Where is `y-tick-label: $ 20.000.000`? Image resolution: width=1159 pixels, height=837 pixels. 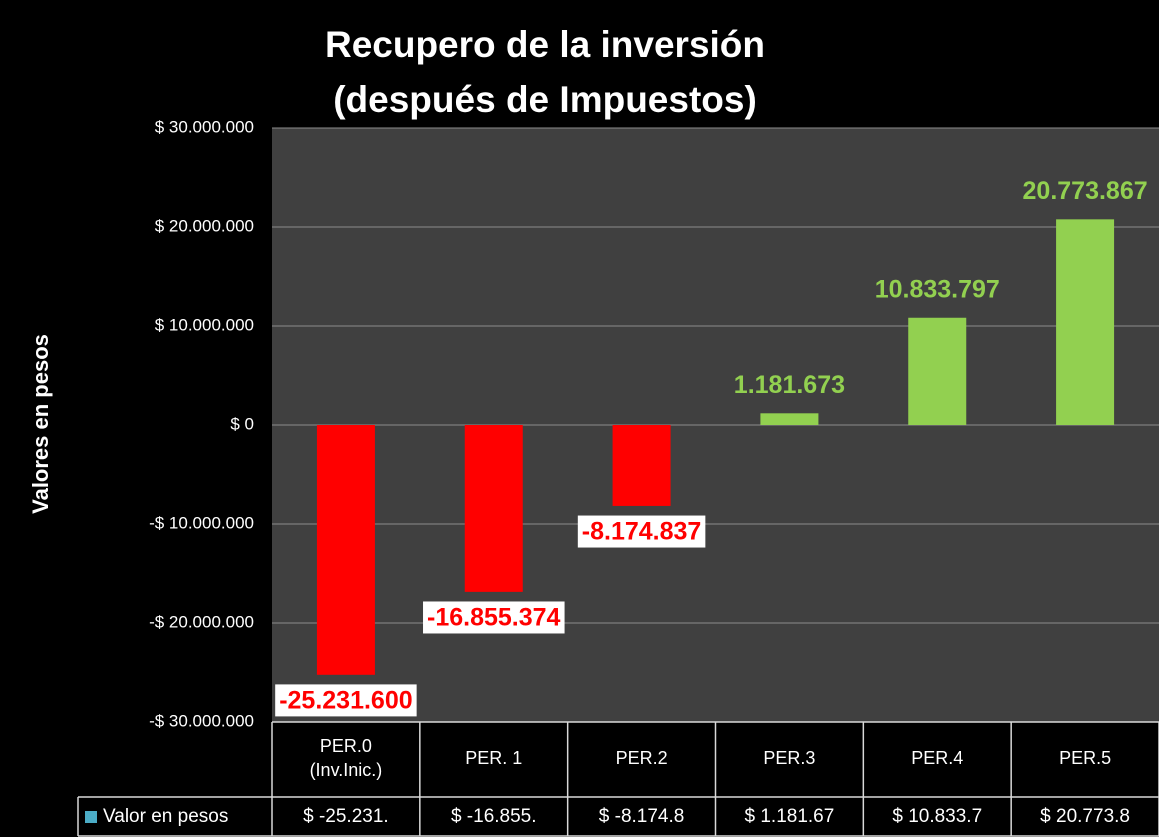 y-tick-label: $ 20.000.000 is located at coordinates (204, 225).